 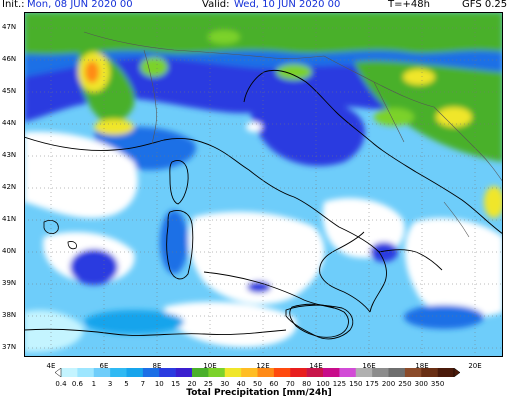 What do you see at coordinates (241, 384) in the screenshot?
I see `colorbar-level-label: 40` at bounding box center [241, 384].